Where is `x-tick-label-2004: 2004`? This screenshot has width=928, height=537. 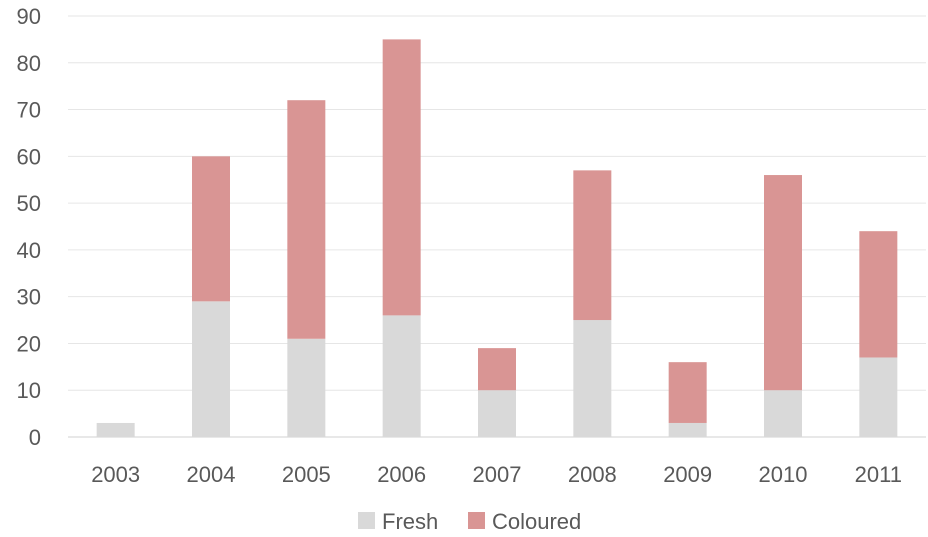 x-tick-label-2004: 2004 is located at coordinates (211, 474).